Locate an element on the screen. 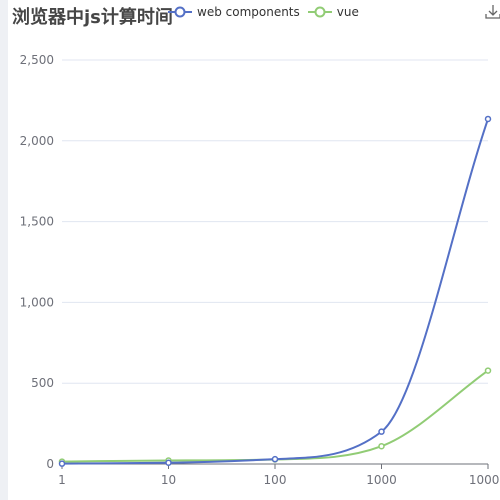  y-tick-label: 500 is located at coordinates (42, 383).